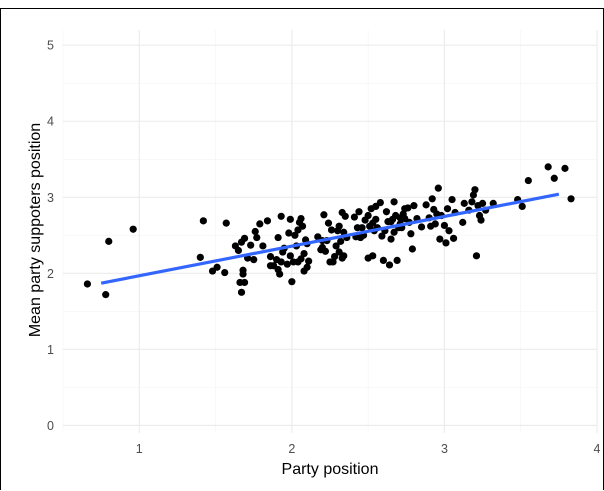  Describe the element at coordinates (50, 274) in the screenshot. I see `y-tick-label: 2` at that location.